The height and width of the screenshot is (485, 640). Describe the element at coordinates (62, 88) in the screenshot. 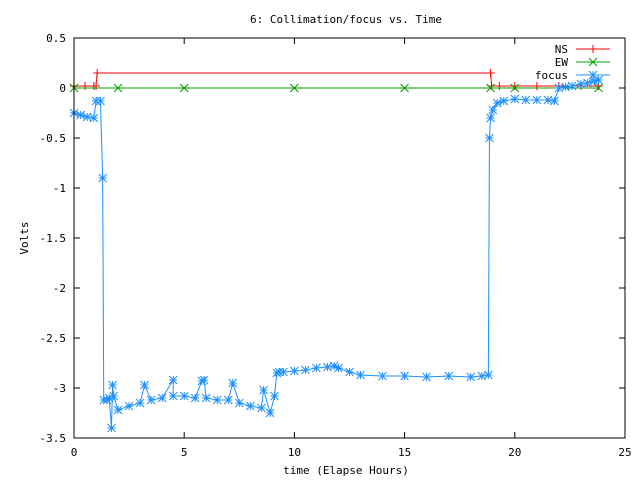

I see `y-tick-label-1: 0` at that location.